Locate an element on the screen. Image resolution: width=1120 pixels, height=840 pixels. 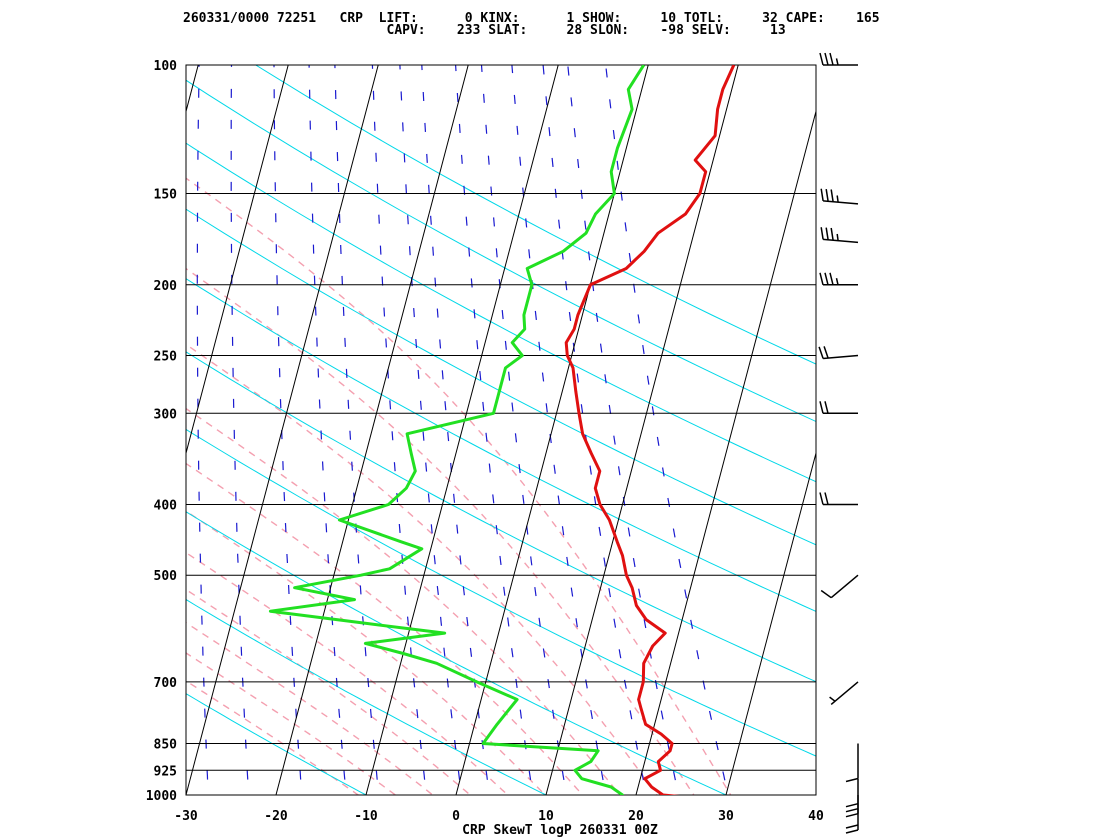
temperature-tick-label: 0 is located at coordinates (456, 816).